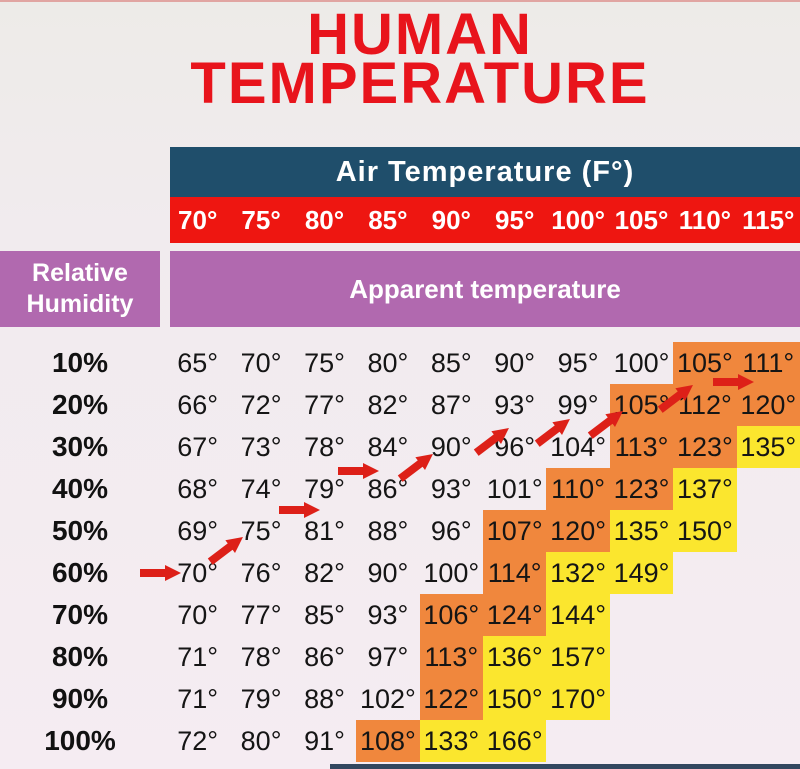 The width and height of the screenshot is (800, 769). I want to click on apparent-temp-cell: 91°, so click(324, 741).